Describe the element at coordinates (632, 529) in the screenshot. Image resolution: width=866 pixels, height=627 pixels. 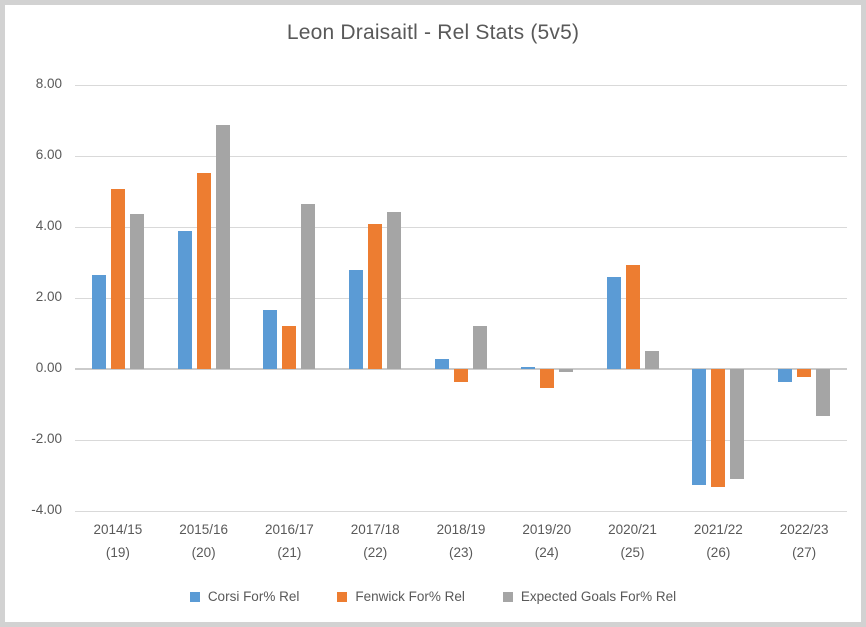
I see `x-tick-label-line: 2020/21` at that location.